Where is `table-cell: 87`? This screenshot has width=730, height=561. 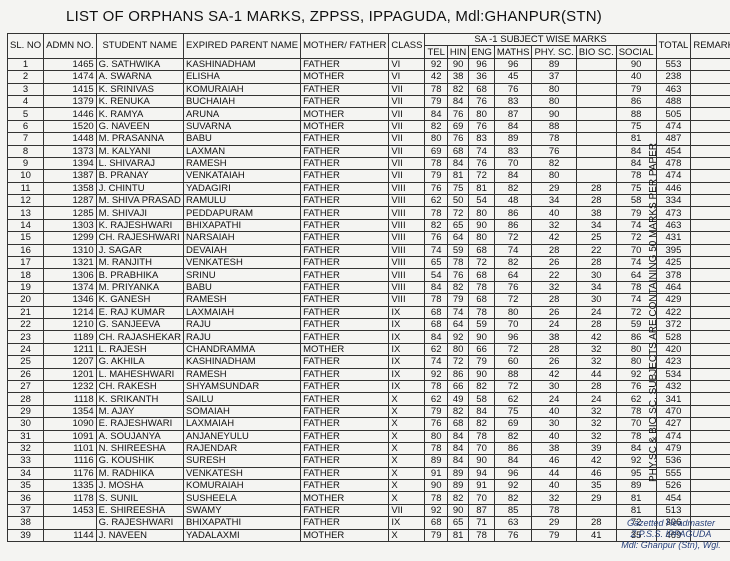 table-cell: 87 is located at coordinates (513, 114).